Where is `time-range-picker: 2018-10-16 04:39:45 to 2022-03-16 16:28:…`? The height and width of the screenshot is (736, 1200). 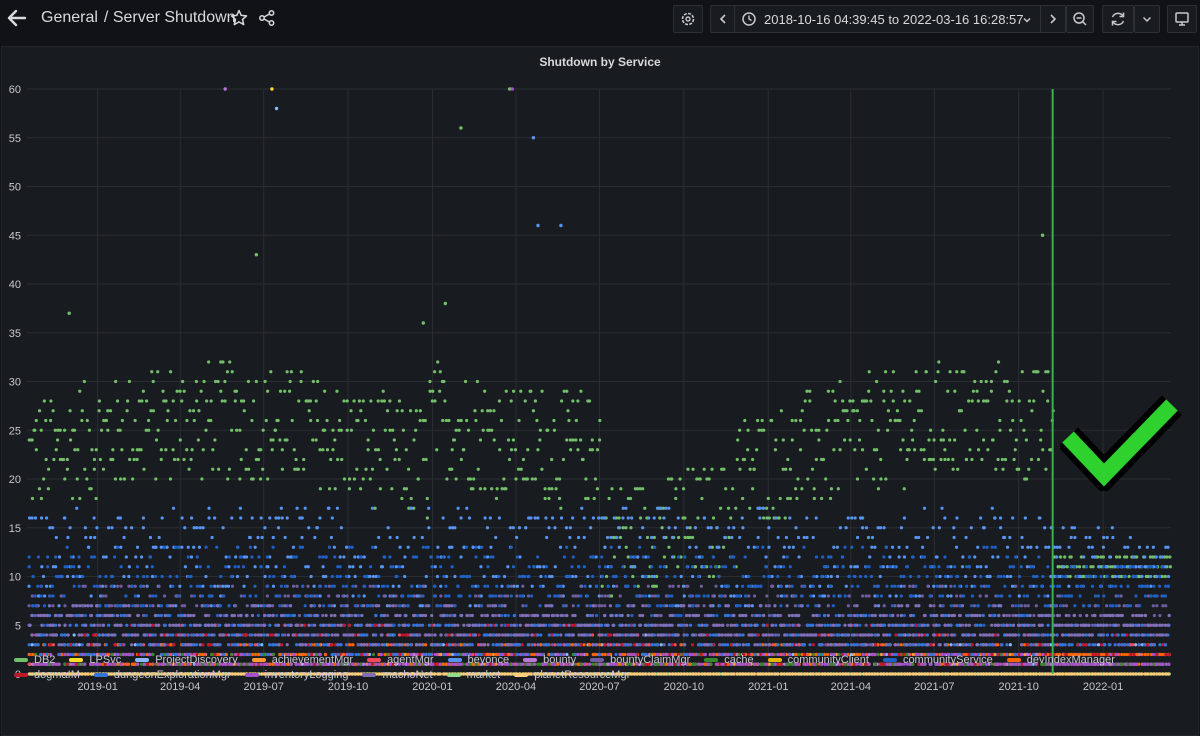
time-range-picker: 2018-10-16 04:39:45 to 2022-03-16 16:28:… is located at coordinates (887, 19).